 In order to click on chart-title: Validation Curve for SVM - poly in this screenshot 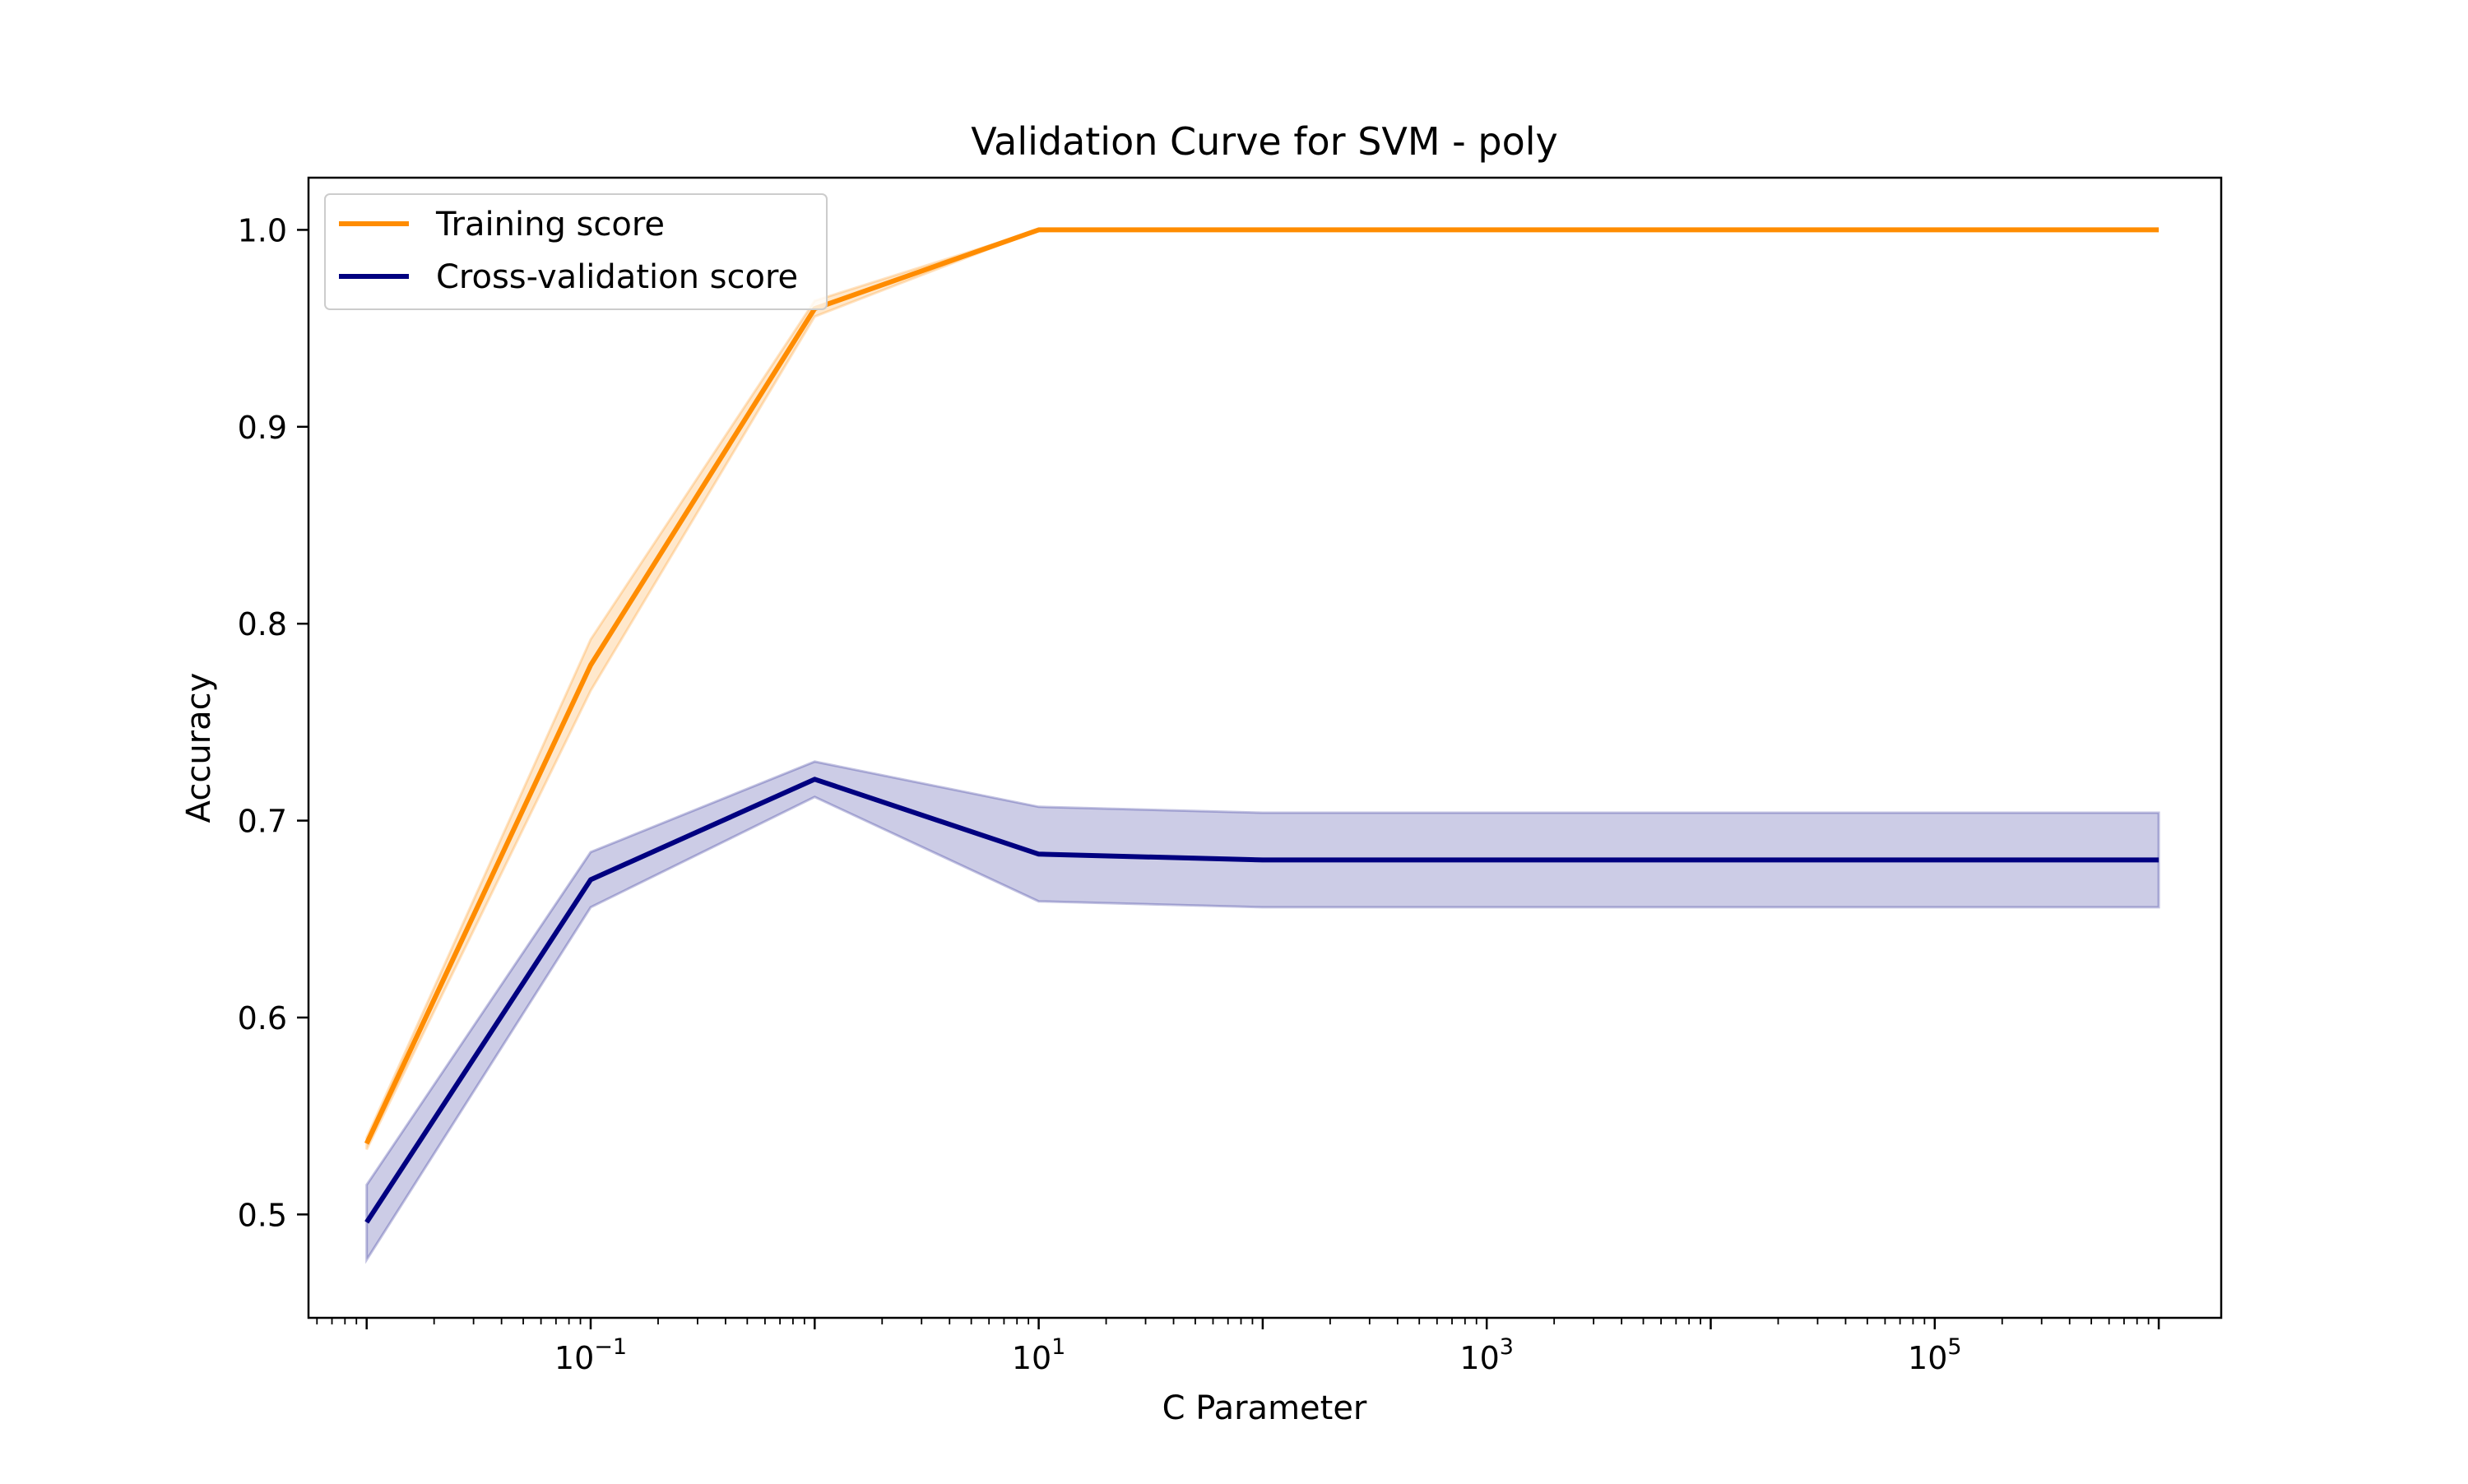, I will do `click(1264, 141)`.